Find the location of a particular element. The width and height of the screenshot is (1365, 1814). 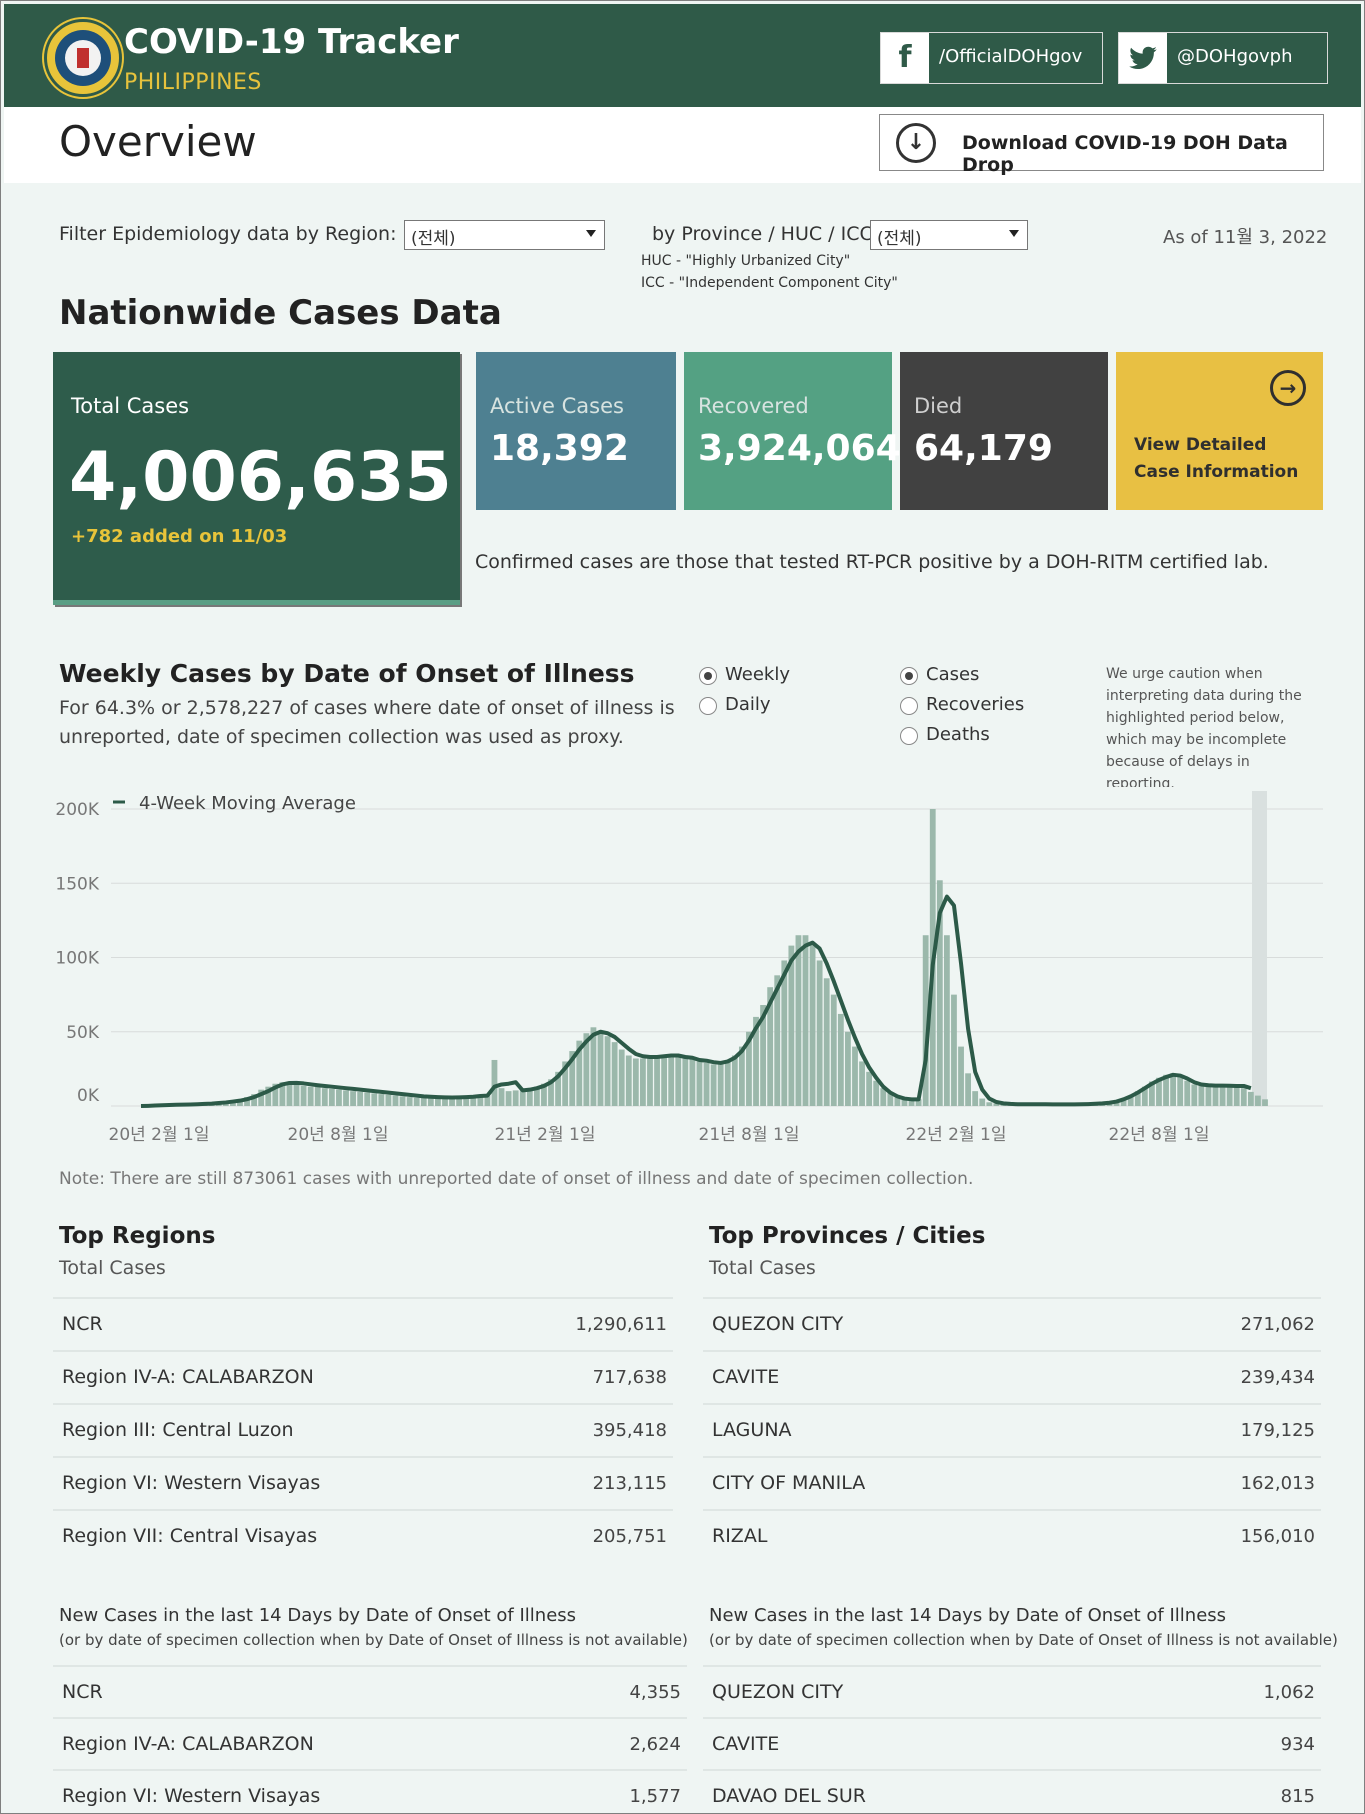

table-row: Region VI: Western Visayas 213,115 is located at coordinates (363, 1483).